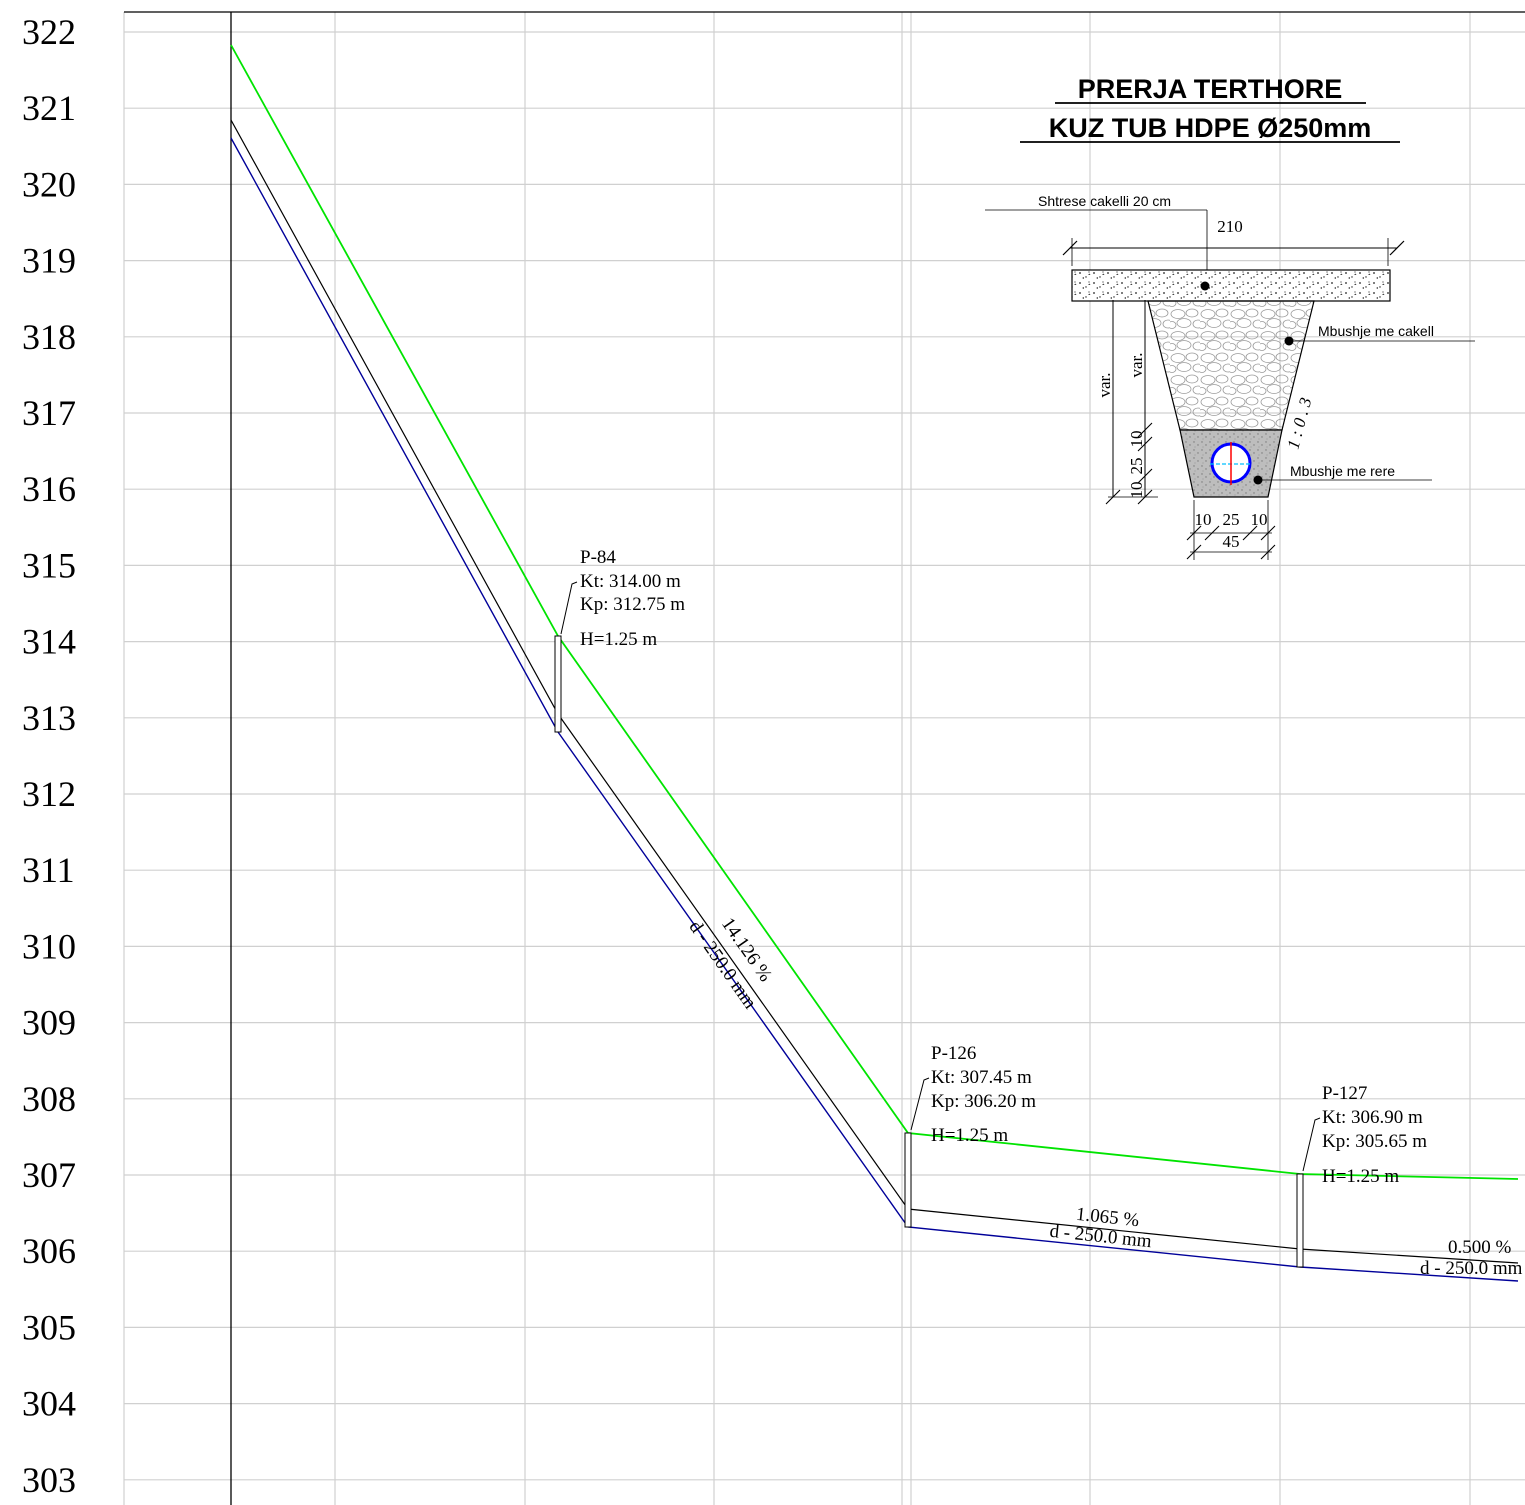 This screenshot has height=1505, width=1525. Describe the element at coordinates (1104, 384) in the screenshot. I see `var-outer-dimension: var.` at that location.